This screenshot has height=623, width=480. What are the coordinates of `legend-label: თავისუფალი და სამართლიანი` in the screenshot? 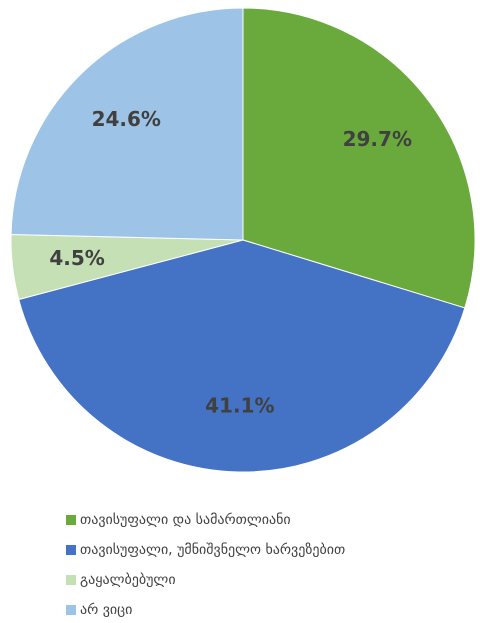 It's located at (185, 519).